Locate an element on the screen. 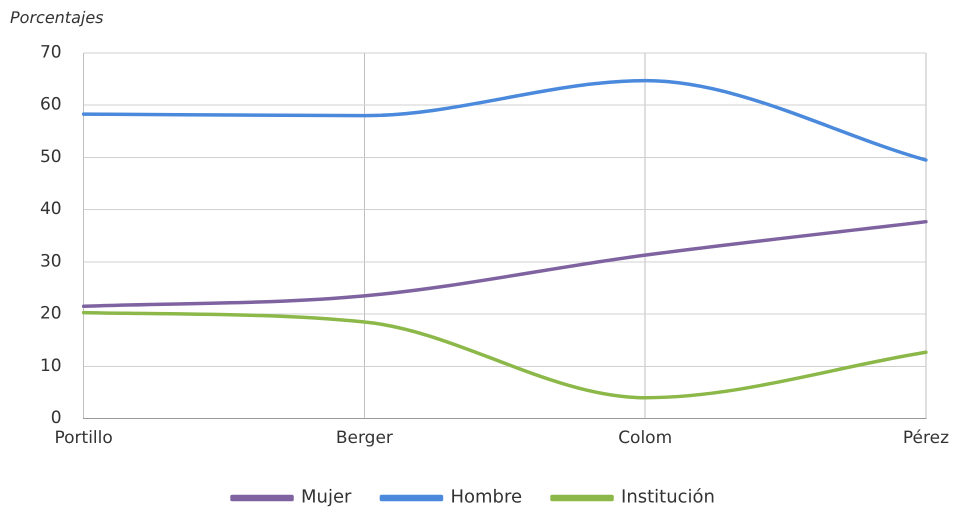 The width and height of the screenshot is (967, 525). x-tick-label: Colom is located at coordinates (645, 438).